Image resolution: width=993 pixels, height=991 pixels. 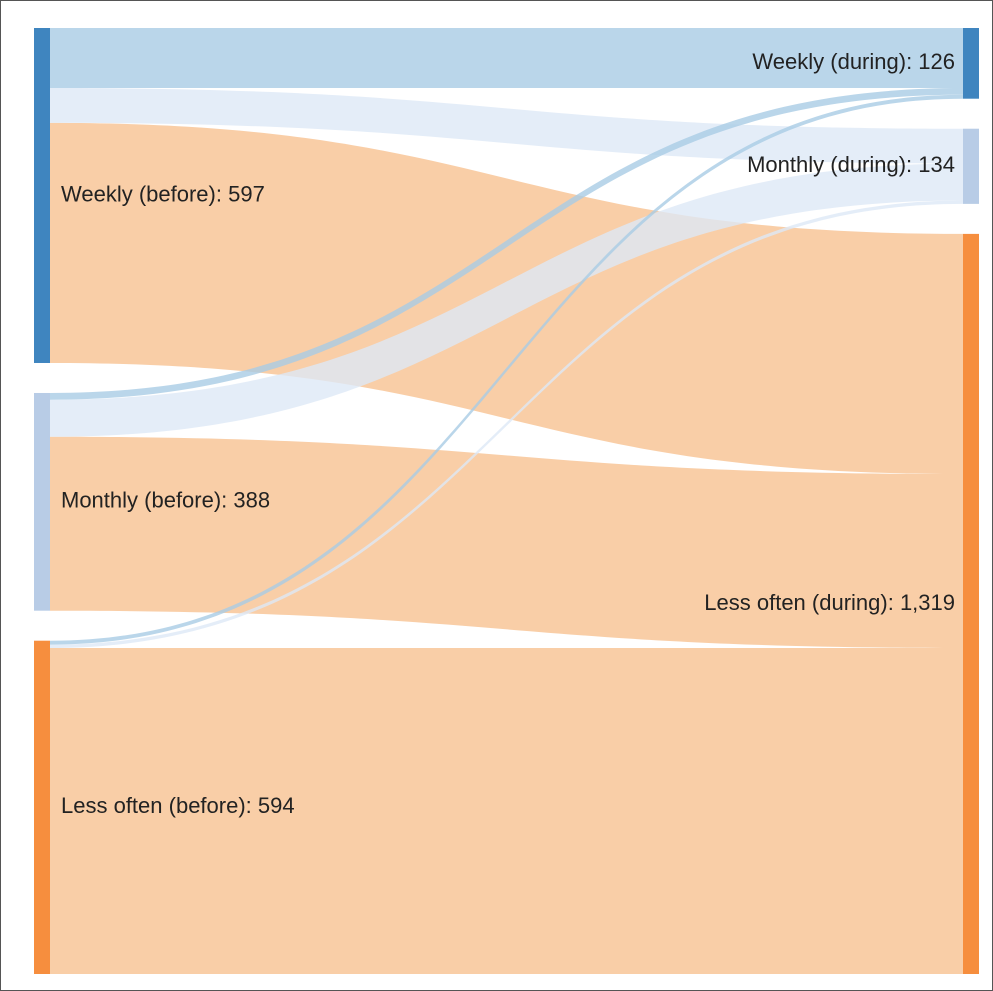 What do you see at coordinates (971, 63) in the screenshot?
I see `node-wd` at bounding box center [971, 63].